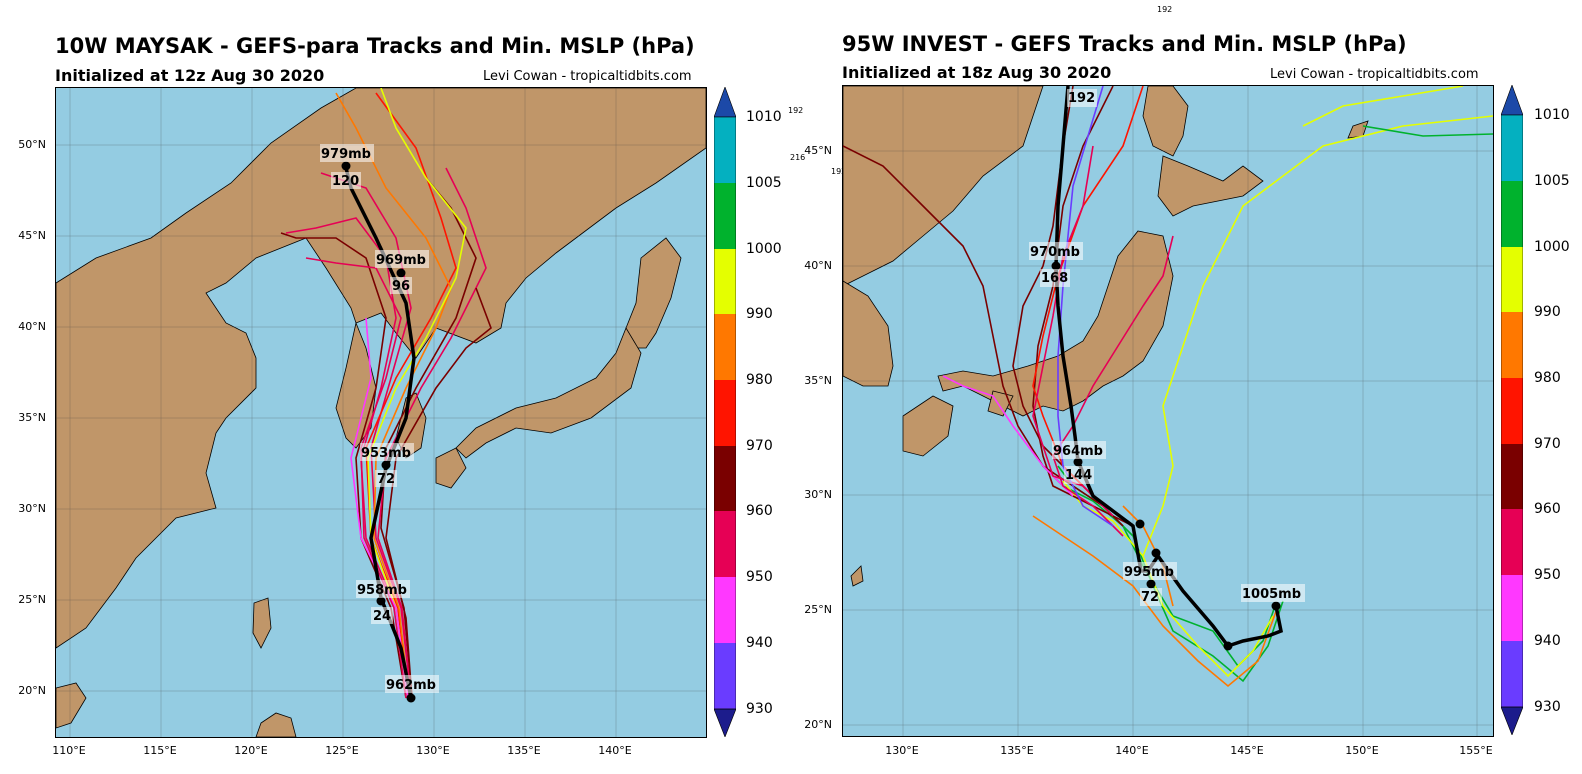 The image size is (1582, 774). Describe the element at coordinates (1055, 252) in the screenshot. I see `right-ann-970mb: 970mb` at that location.